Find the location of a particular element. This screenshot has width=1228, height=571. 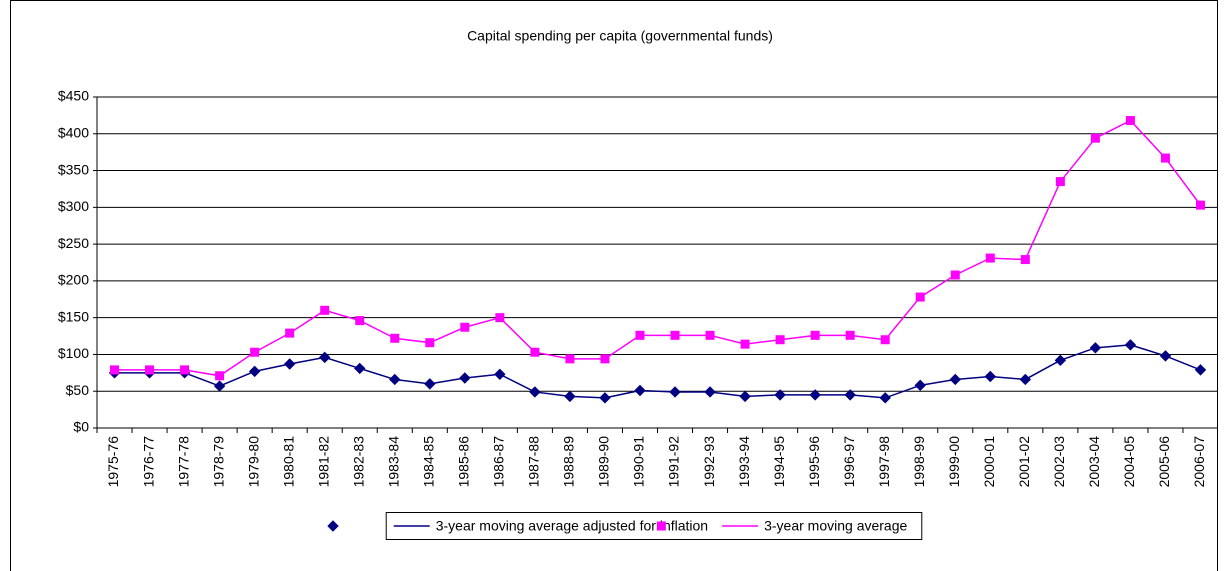

y-tick-label: $150 is located at coordinates (73, 316).